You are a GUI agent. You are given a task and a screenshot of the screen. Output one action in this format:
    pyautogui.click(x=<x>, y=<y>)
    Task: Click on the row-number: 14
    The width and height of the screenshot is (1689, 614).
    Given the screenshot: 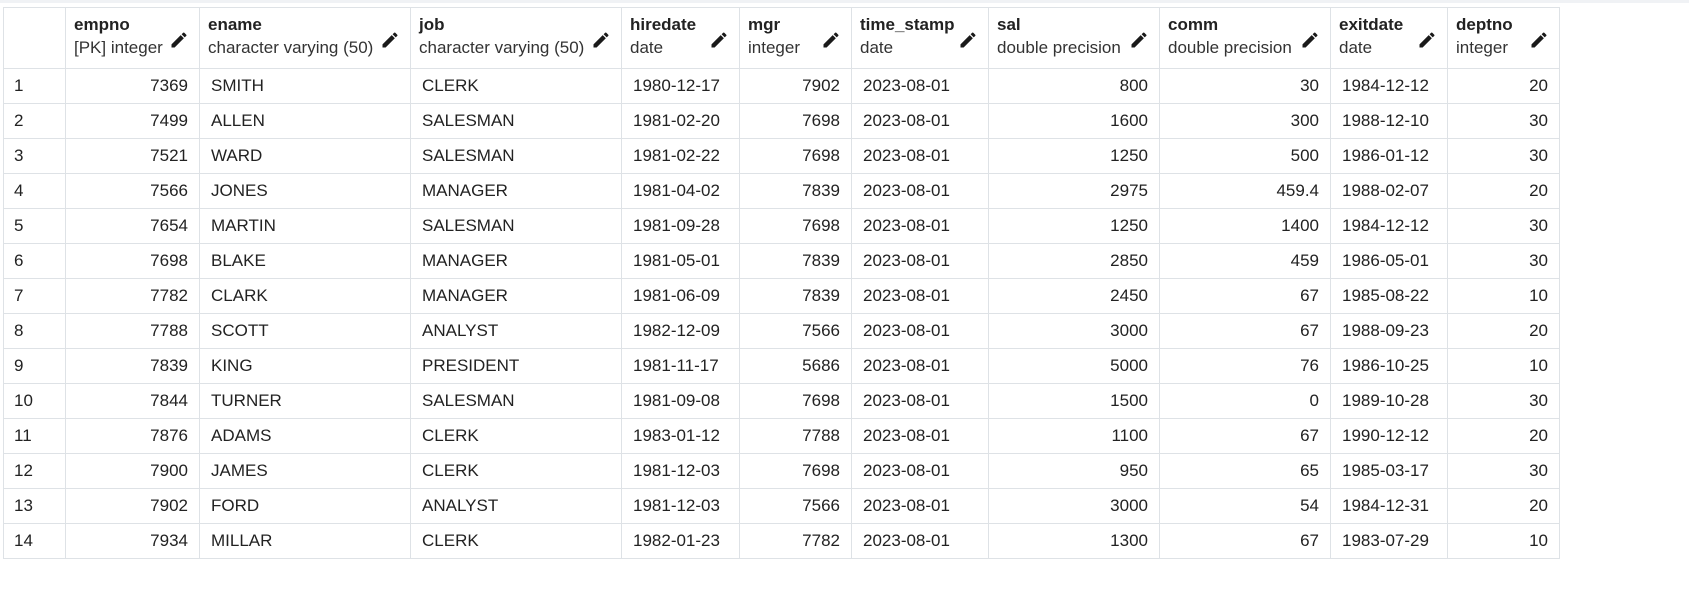 What is the action you would take?
    pyautogui.click(x=34, y=541)
    